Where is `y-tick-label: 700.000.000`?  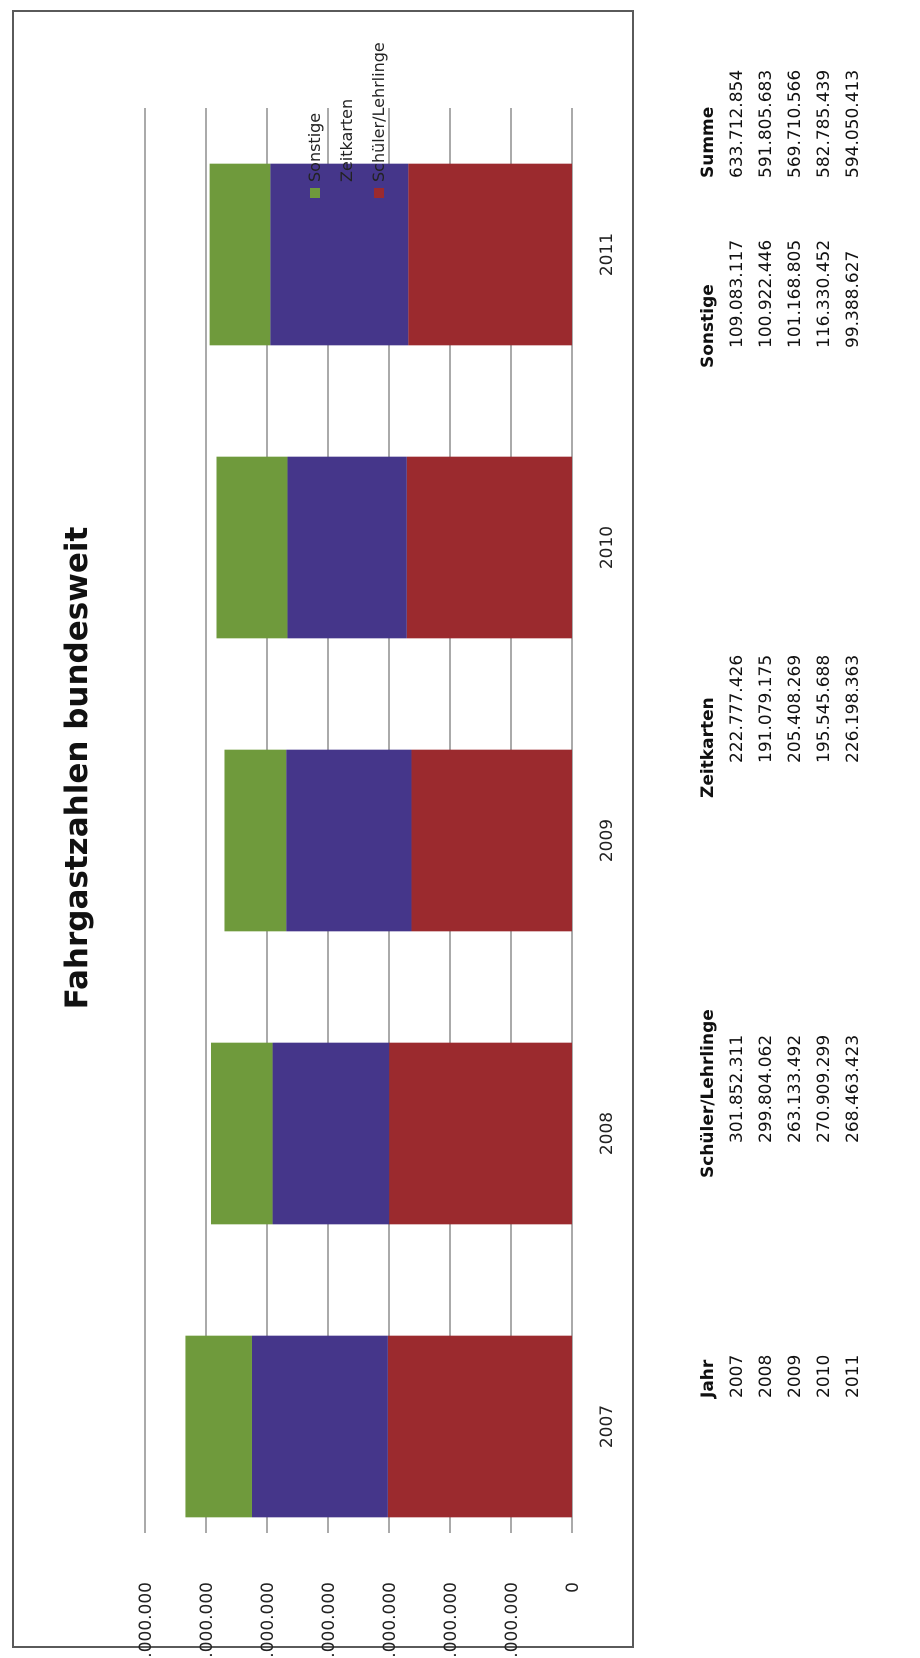
y-tick-label: 700.000.000 is located at coordinates (146, 1620).